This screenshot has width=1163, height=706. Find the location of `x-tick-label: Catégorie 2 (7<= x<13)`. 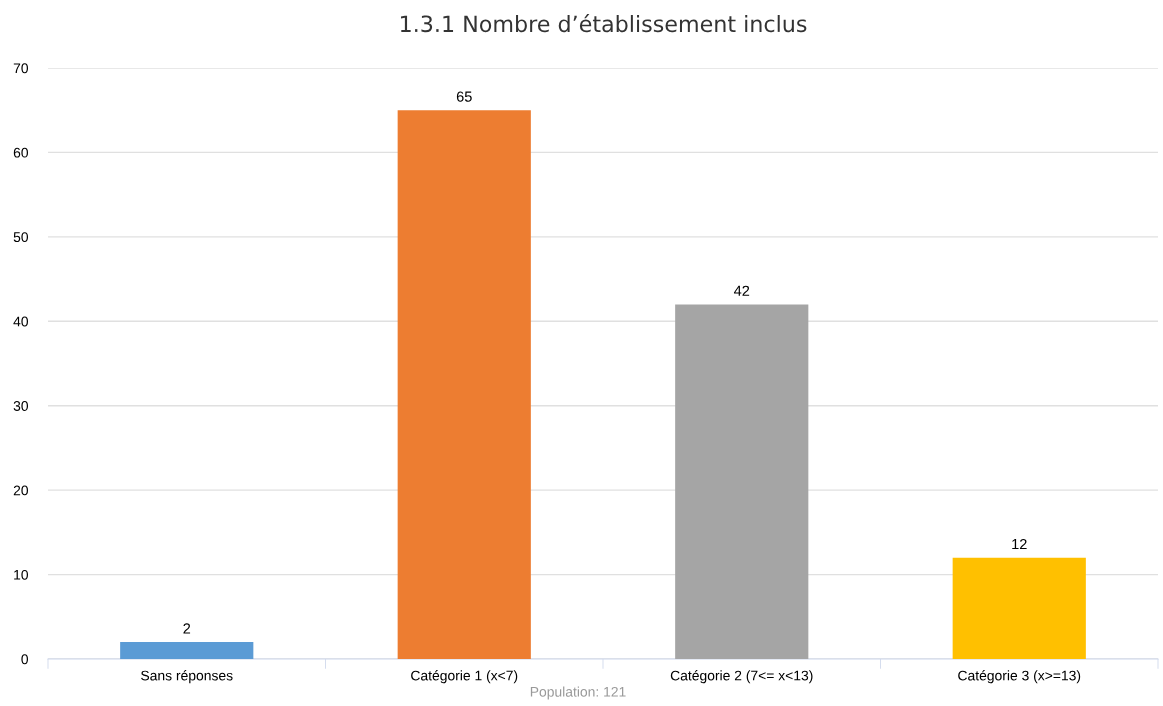

x-tick-label: Catégorie 2 (7<= x<13) is located at coordinates (741, 677).